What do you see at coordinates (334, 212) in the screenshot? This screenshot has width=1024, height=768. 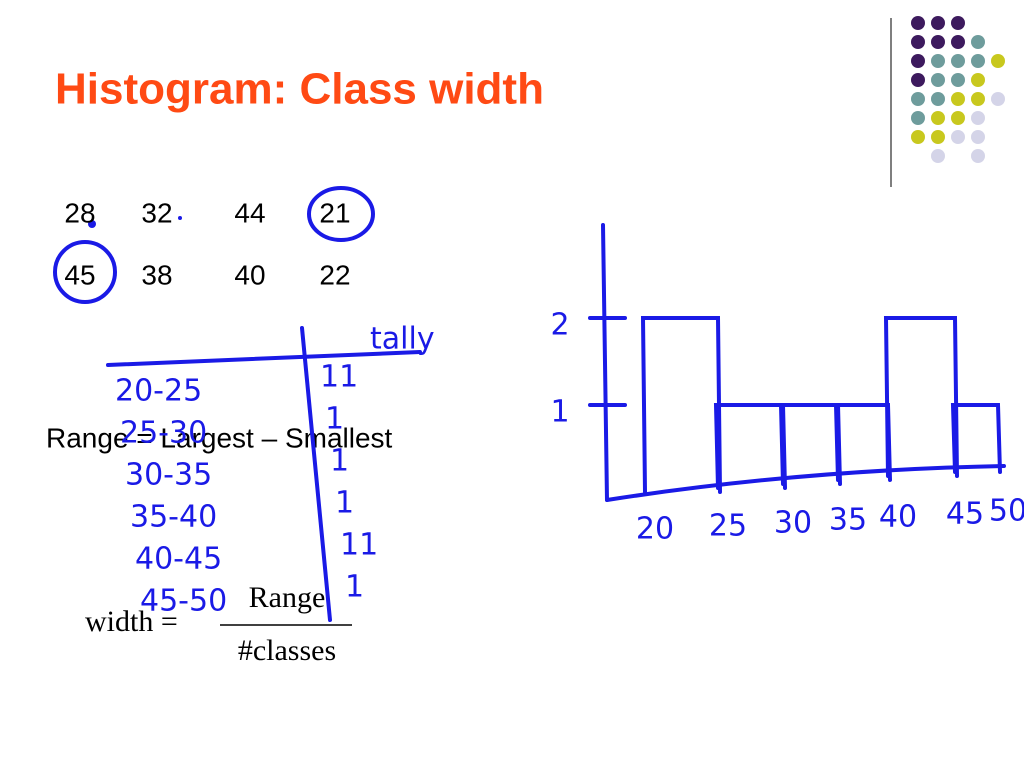 I see `number: 21` at bounding box center [334, 212].